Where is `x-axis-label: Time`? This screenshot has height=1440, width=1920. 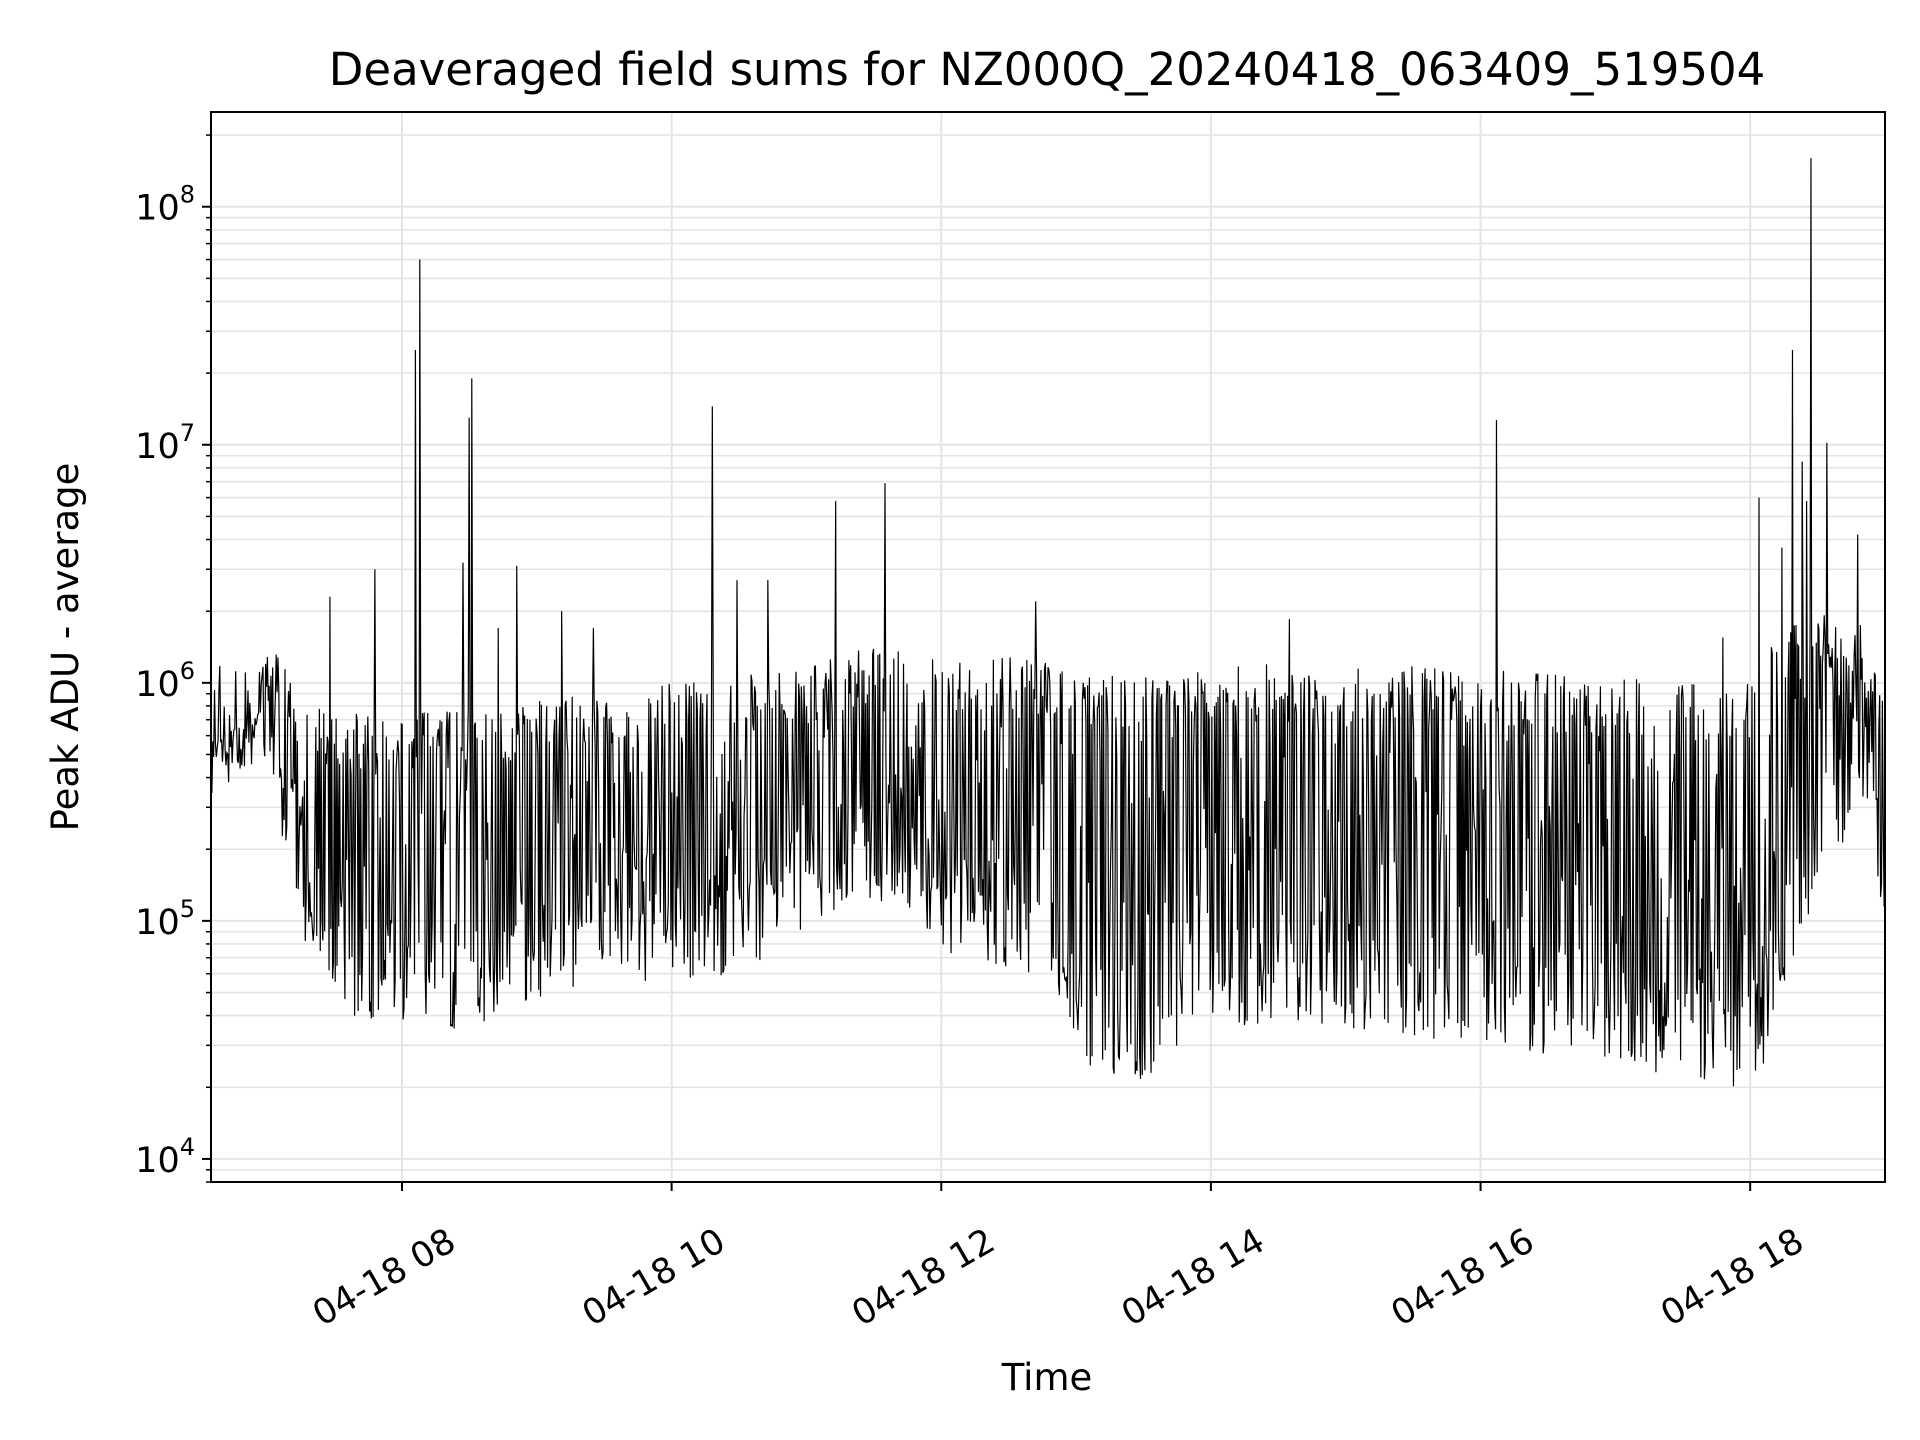 x-axis-label: Time is located at coordinates (1047, 1377).